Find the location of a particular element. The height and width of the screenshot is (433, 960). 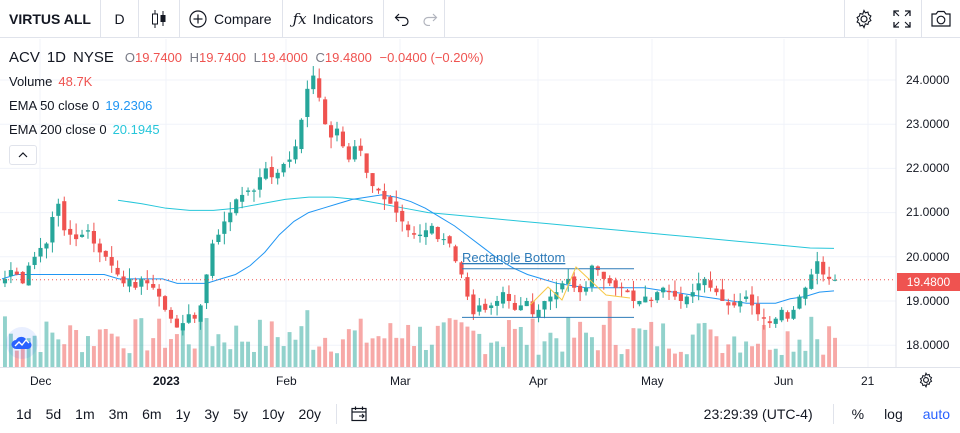

price-tick-label: 23.0000 is located at coordinates (928, 124).